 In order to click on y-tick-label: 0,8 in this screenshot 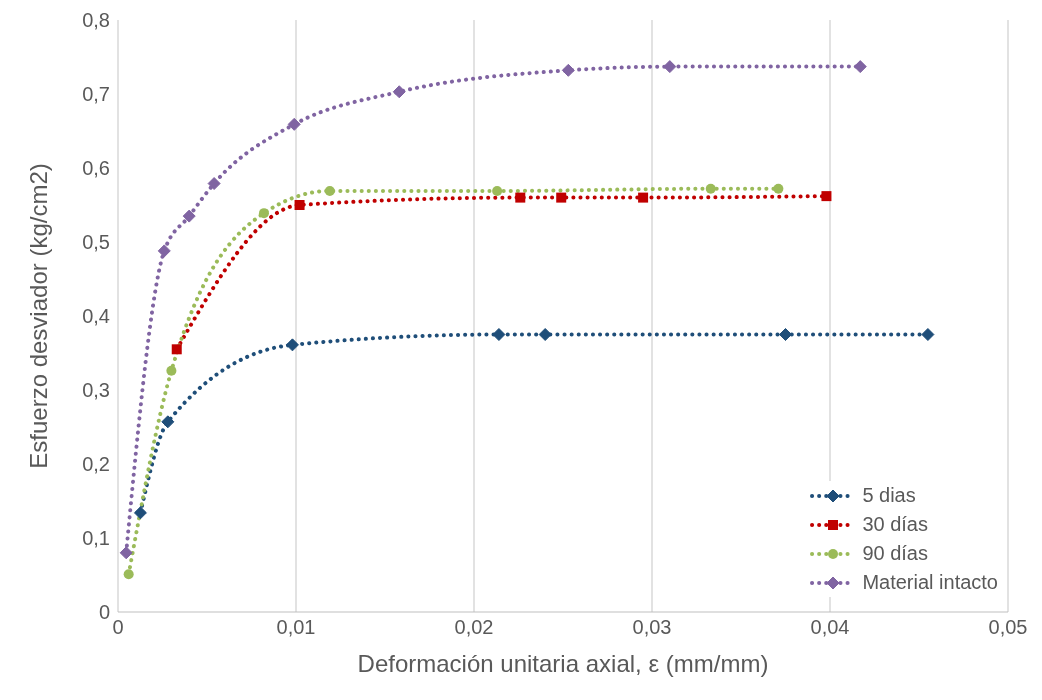, I will do `click(96, 20)`.